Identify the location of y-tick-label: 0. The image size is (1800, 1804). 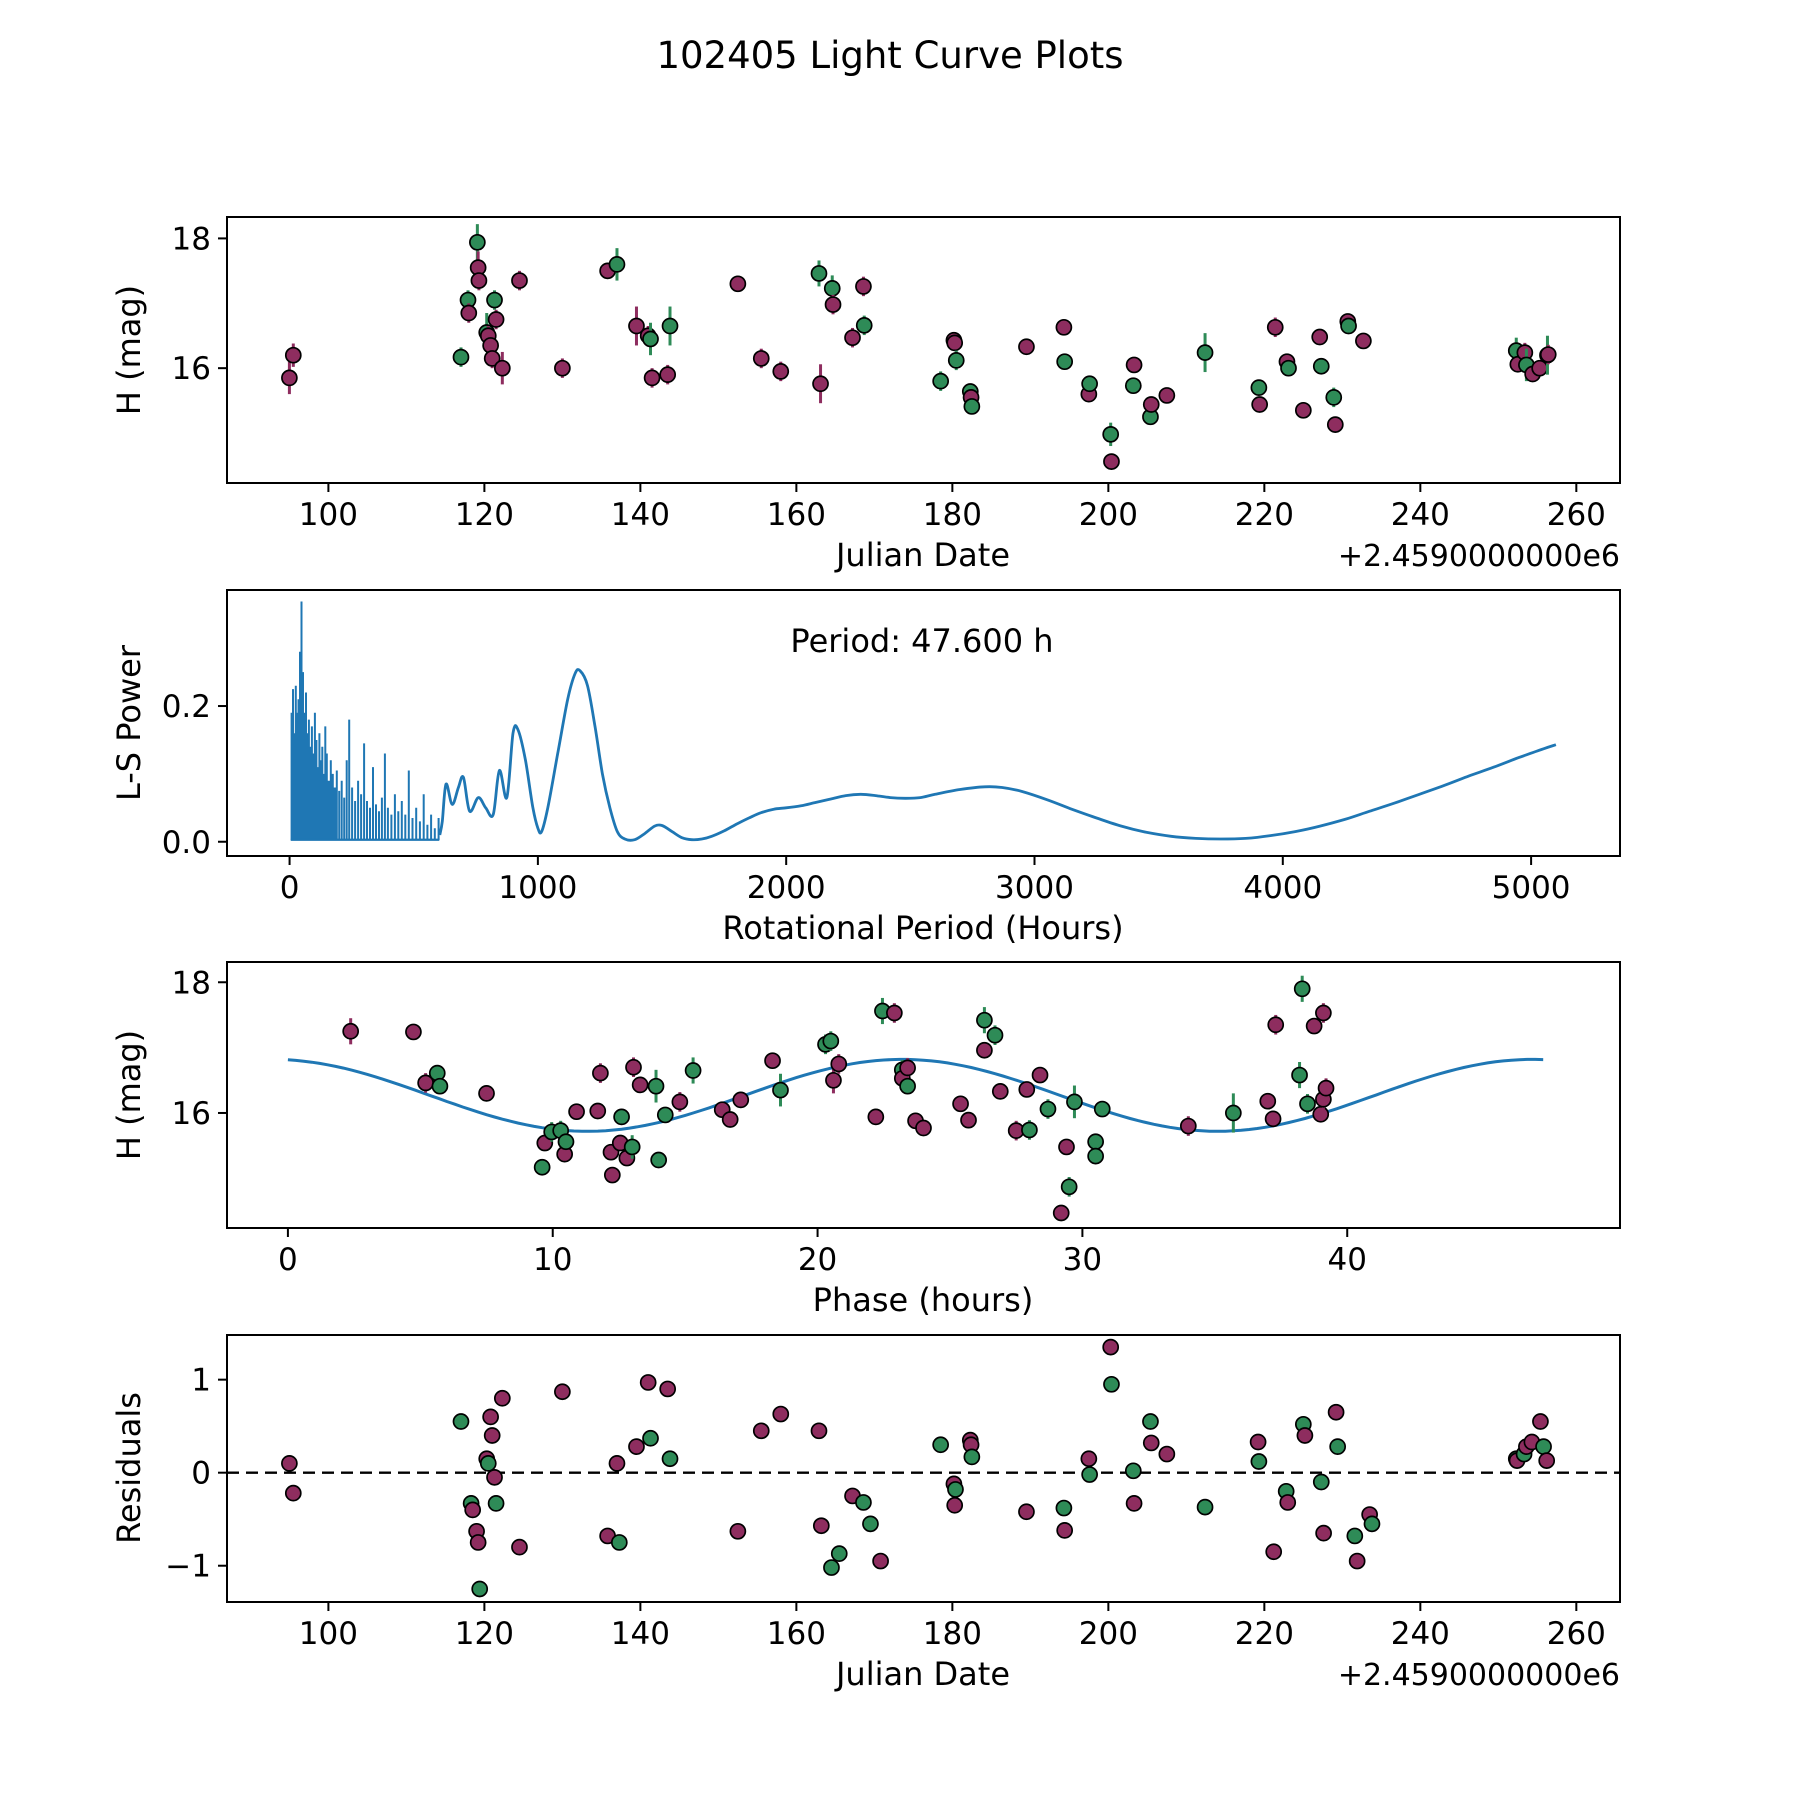
(201, 1474).